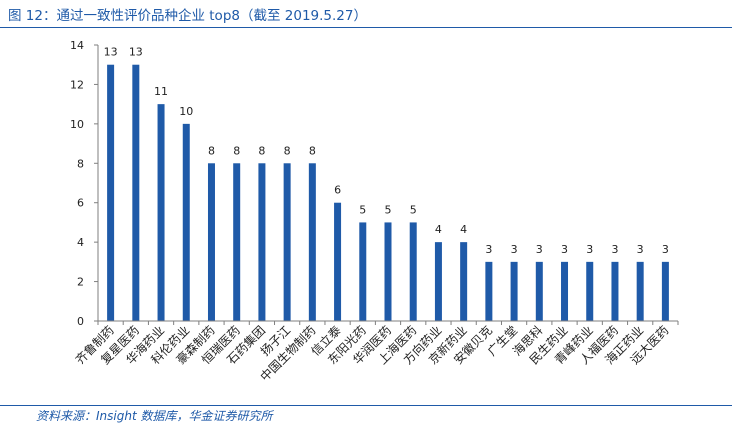  What do you see at coordinates (186, 111) in the screenshot?
I see `data-label: 10` at bounding box center [186, 111].